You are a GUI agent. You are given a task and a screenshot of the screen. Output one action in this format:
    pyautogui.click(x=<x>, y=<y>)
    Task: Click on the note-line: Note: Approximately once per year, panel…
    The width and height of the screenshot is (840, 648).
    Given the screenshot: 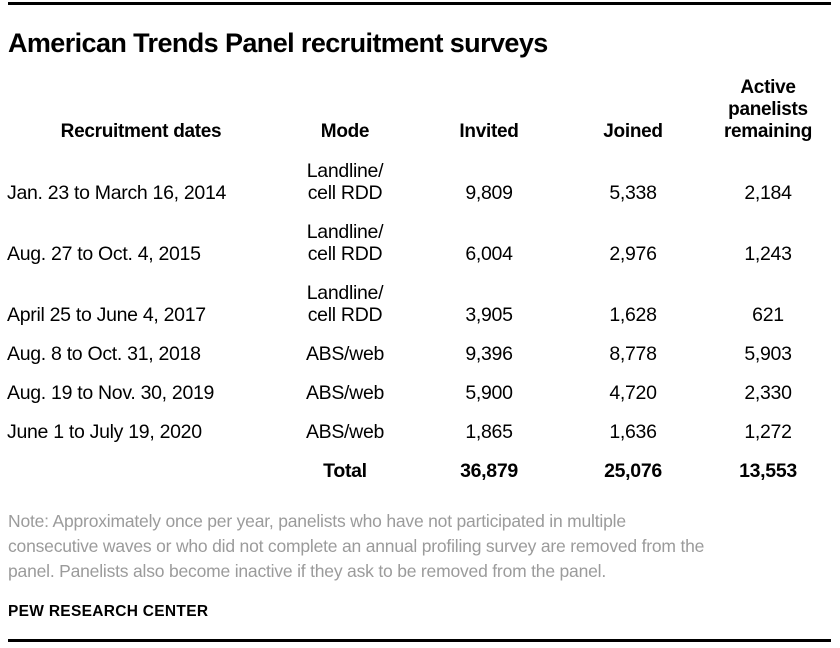 What is the action you would take?
    pyautogui.click(x=317, y=521)
    